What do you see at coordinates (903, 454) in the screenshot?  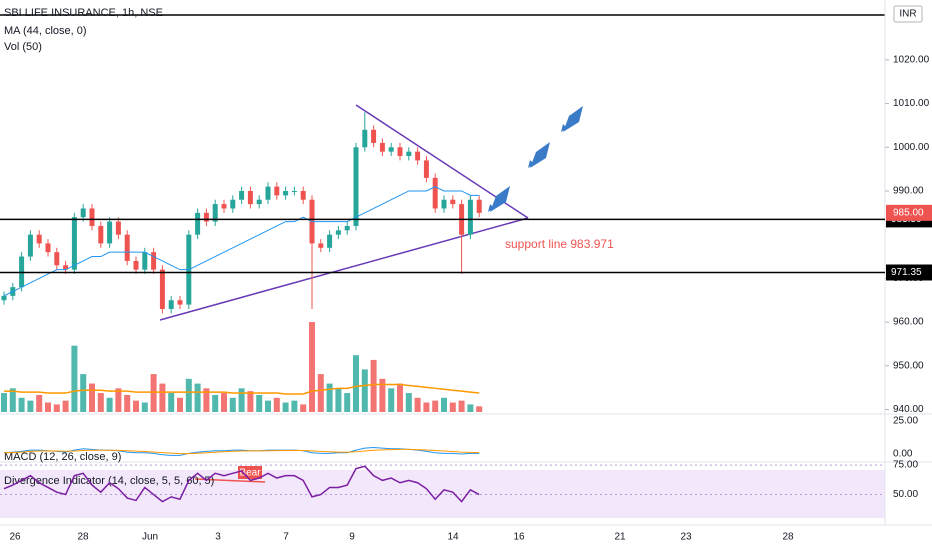 I see `macd-tick-label: 0.00` at bounding box center [903, 454].